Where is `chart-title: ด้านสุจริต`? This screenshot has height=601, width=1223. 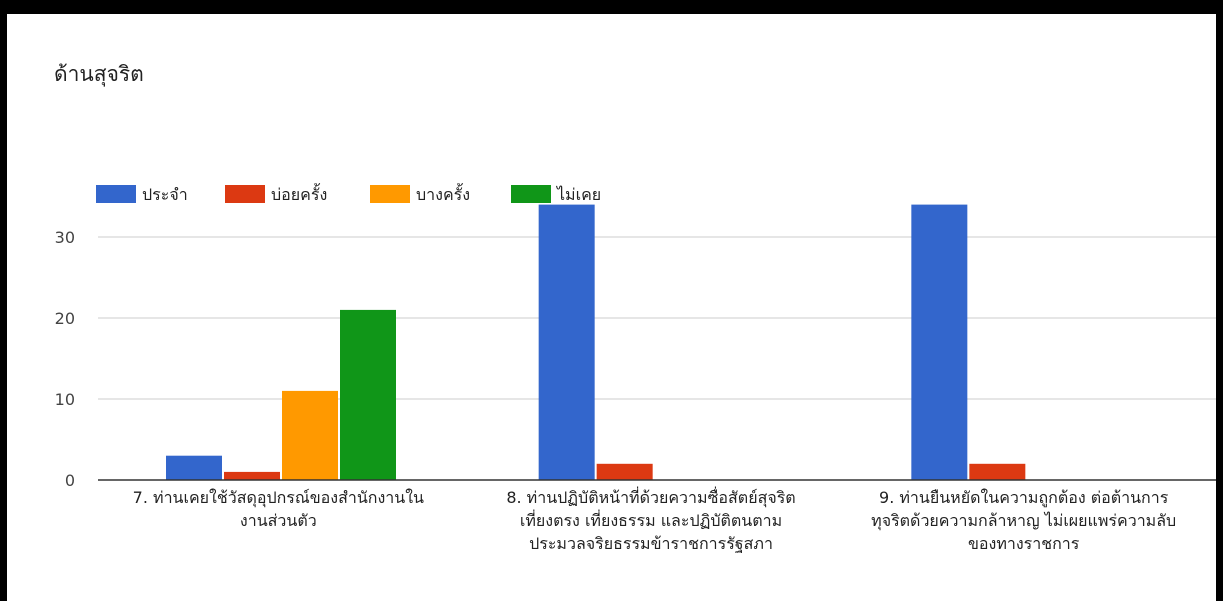 chart-title: ด้านสุจริต is located at coordinates (99, 74).